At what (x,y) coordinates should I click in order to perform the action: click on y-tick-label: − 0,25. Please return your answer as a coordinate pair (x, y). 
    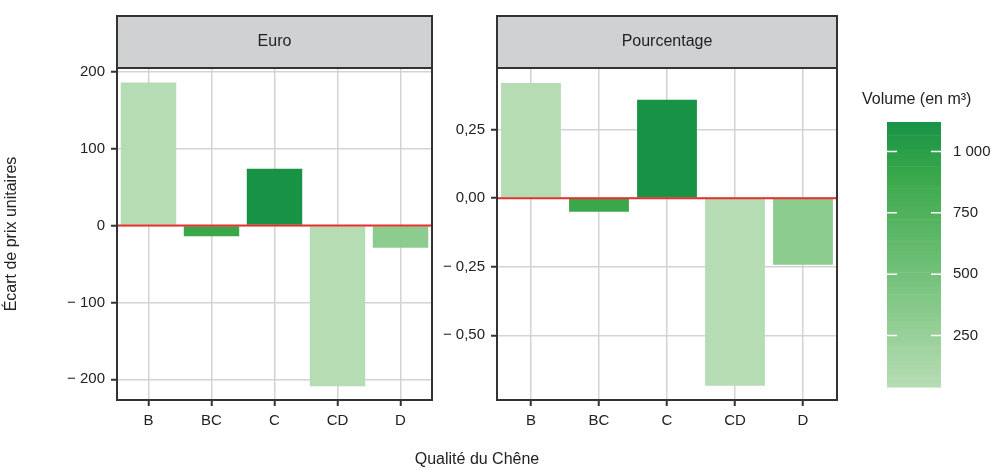
    Looking at the image, I should click on (463, 265).